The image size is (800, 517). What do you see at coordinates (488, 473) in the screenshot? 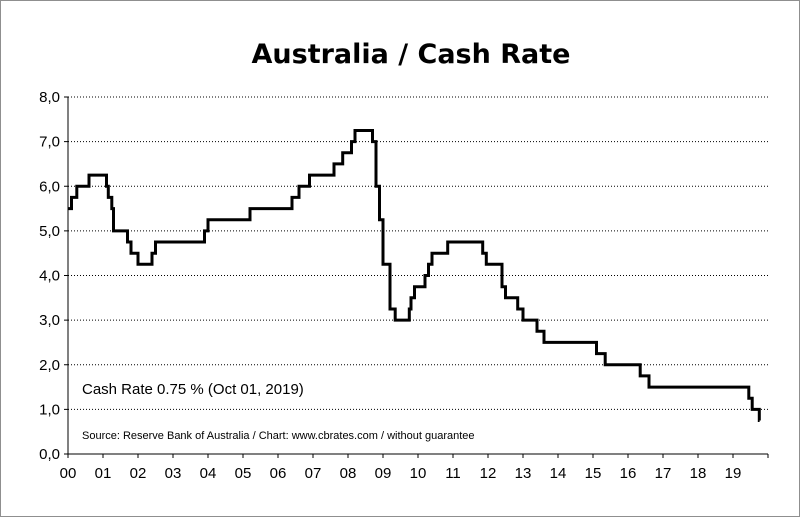
I see `x-tick-label: 12` at bounding box center [488, 473].